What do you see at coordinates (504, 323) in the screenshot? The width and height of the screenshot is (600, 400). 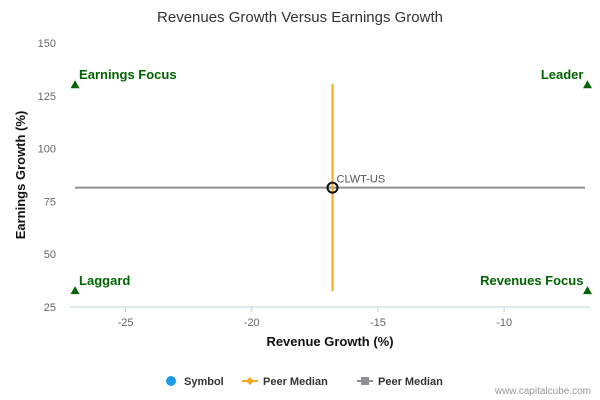 I see `x-tick-label: -10` at bounding box center [504, 323].